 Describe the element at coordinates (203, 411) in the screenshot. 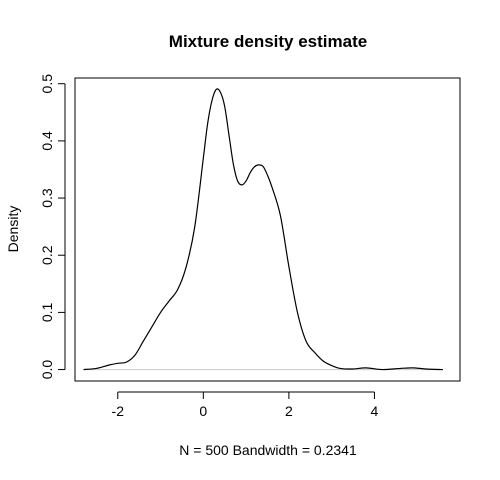

I see `x-tick-label: 0` at that location.